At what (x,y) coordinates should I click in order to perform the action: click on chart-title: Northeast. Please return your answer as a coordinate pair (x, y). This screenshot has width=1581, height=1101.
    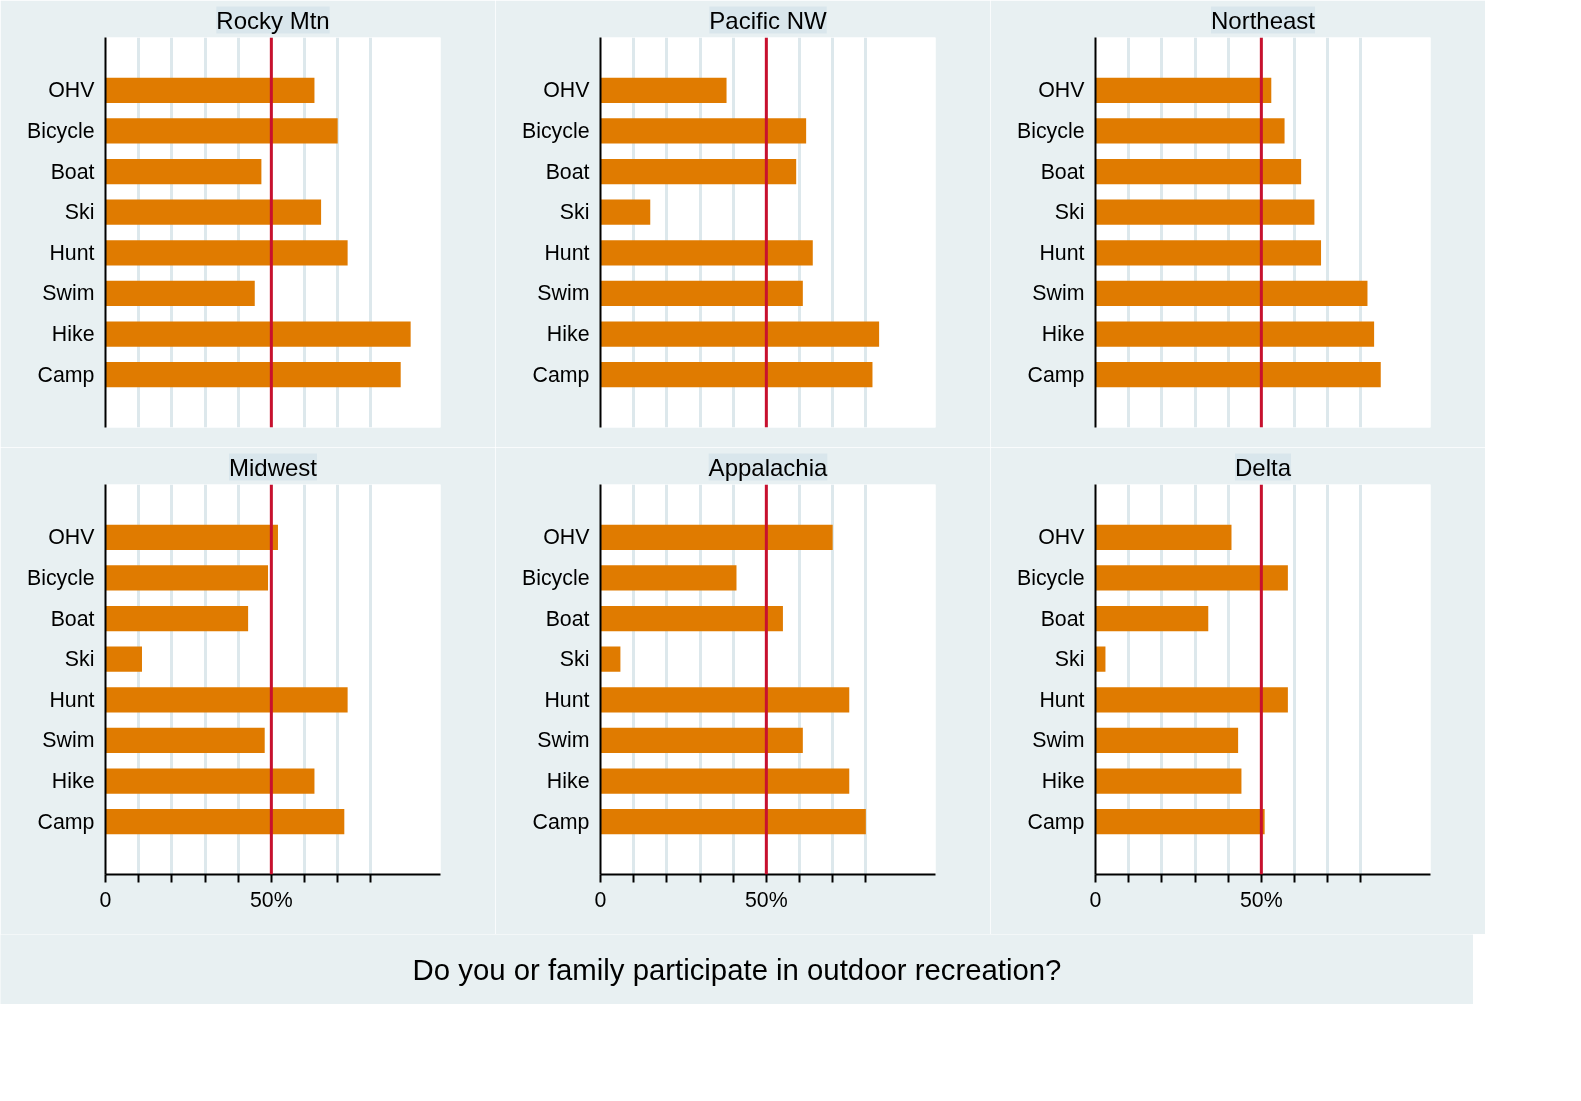
    Looking at the image, I should click on (1263, 20).